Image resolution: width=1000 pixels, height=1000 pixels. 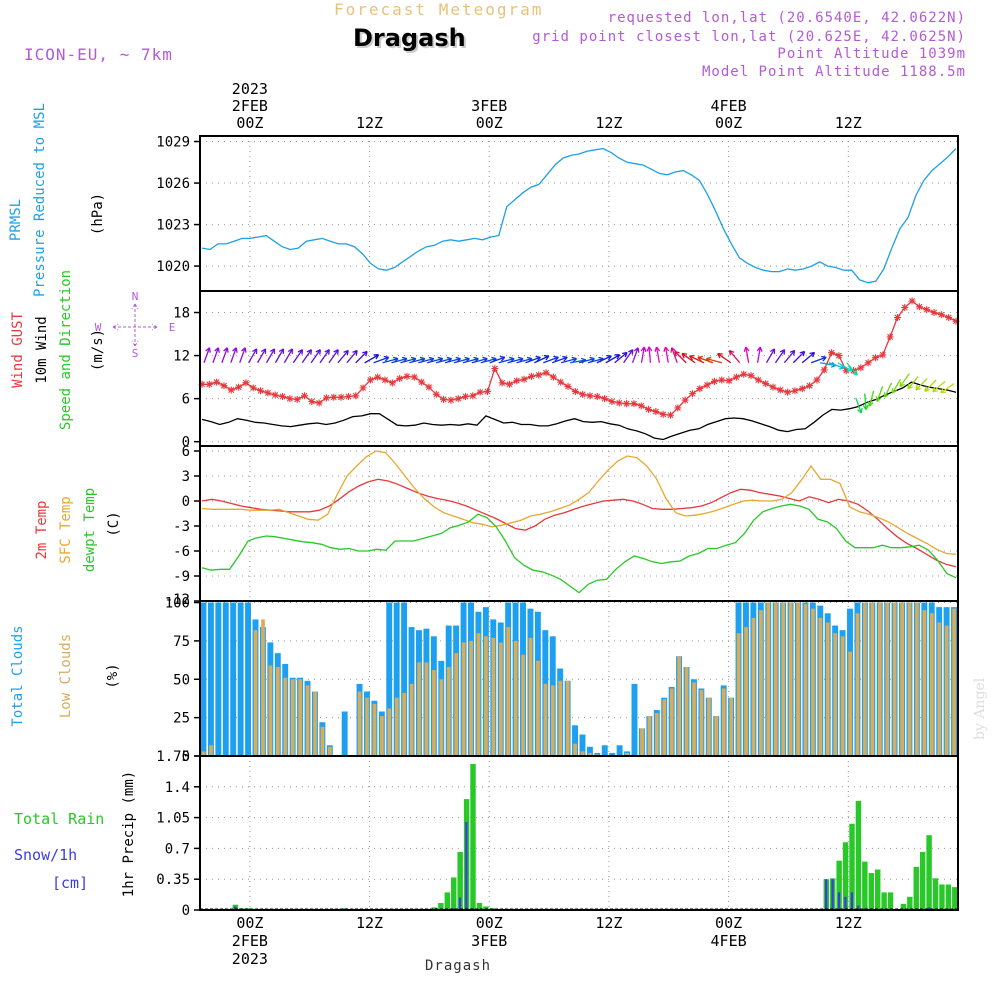 I want to click on y-tick-label: 0, so click(x=186, y=502).